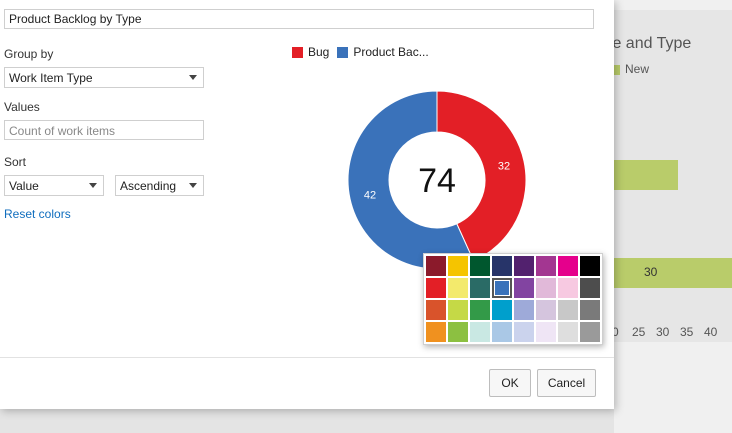 The width and height of the screenshot is (732, 433). I want to click on sort-order-value: Ascending, so click(148, 186).